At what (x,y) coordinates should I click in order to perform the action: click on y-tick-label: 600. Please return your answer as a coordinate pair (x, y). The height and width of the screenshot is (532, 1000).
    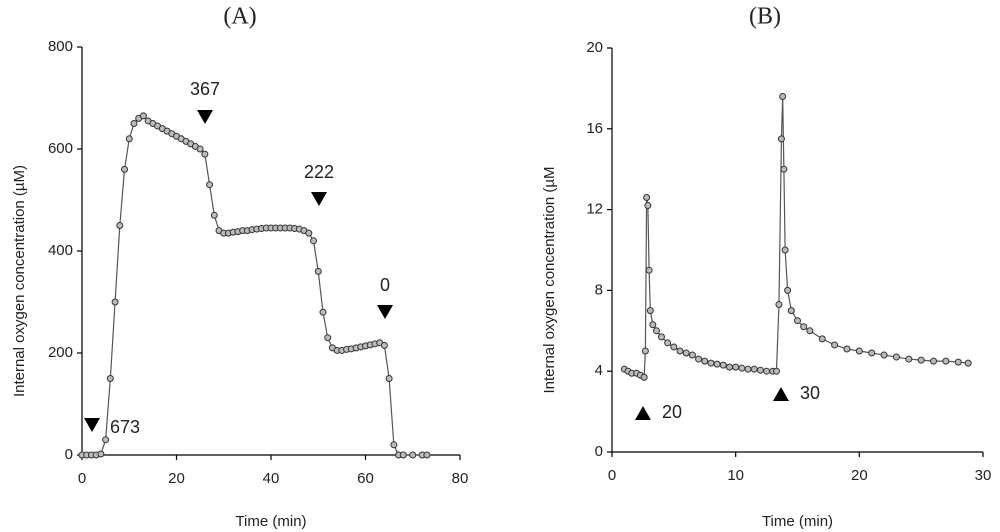
    Looking at the image, I should click on (60, 148).